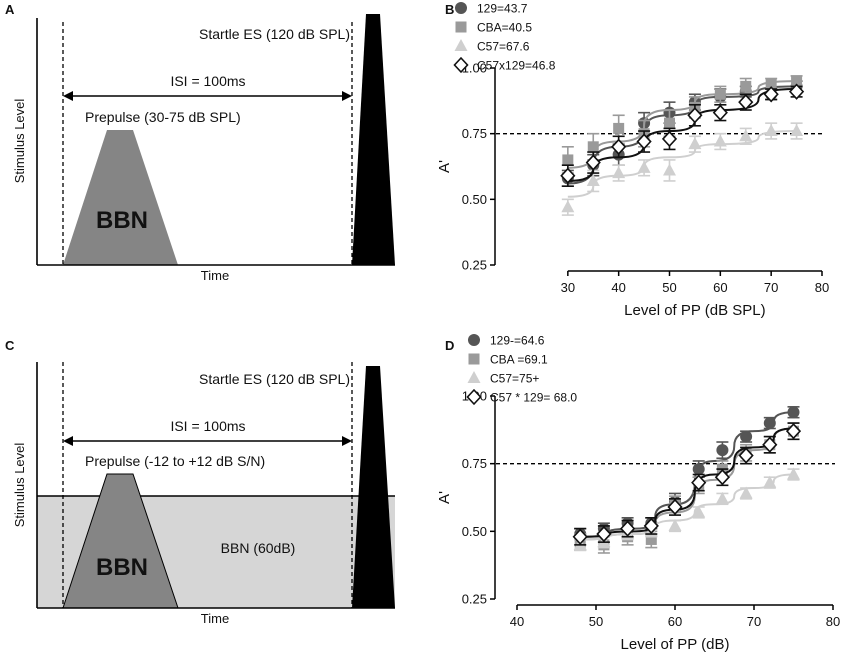  Describe the element at coordinates (568, 287) in the screenshot. I see `x-tick-label: 30` at that location.